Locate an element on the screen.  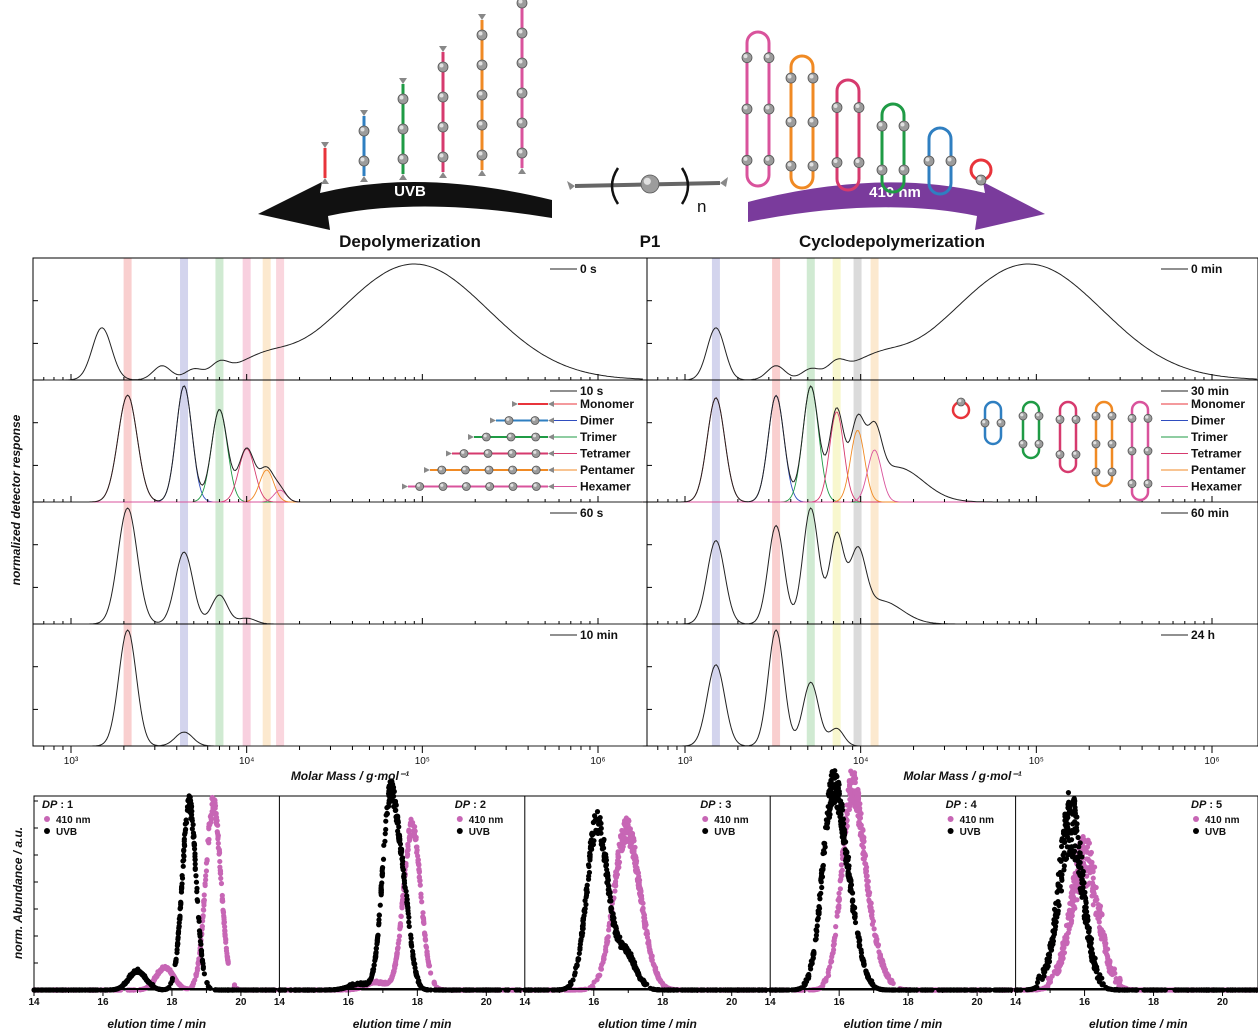
legend-label: Monomer is located at coordinates (607, 404).